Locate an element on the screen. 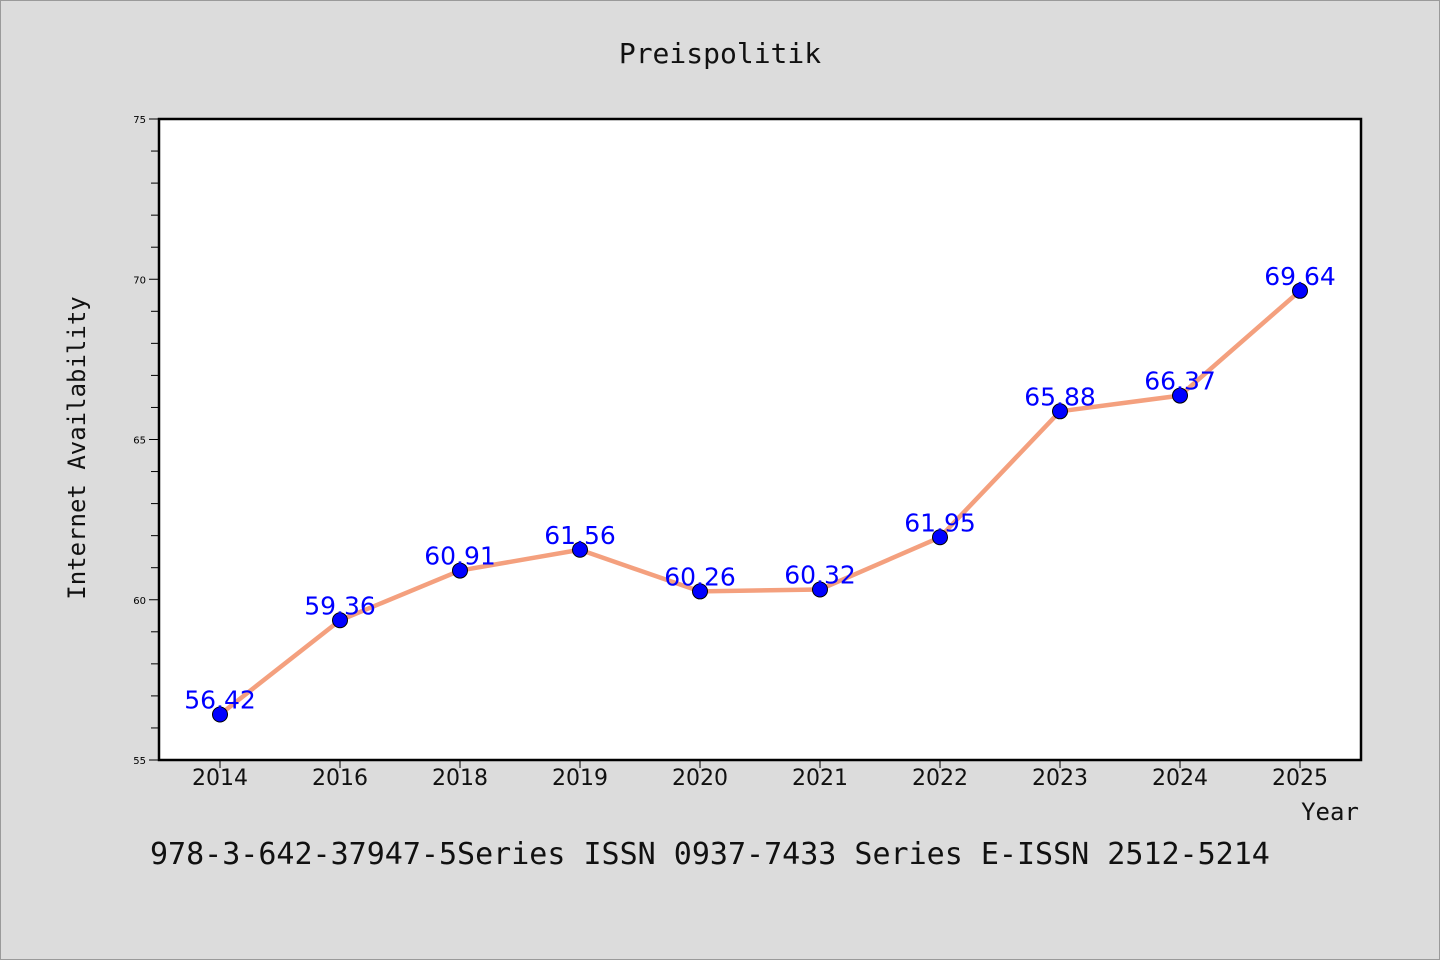  x-tick-label: 2014 is located at coordinates (220, 778).